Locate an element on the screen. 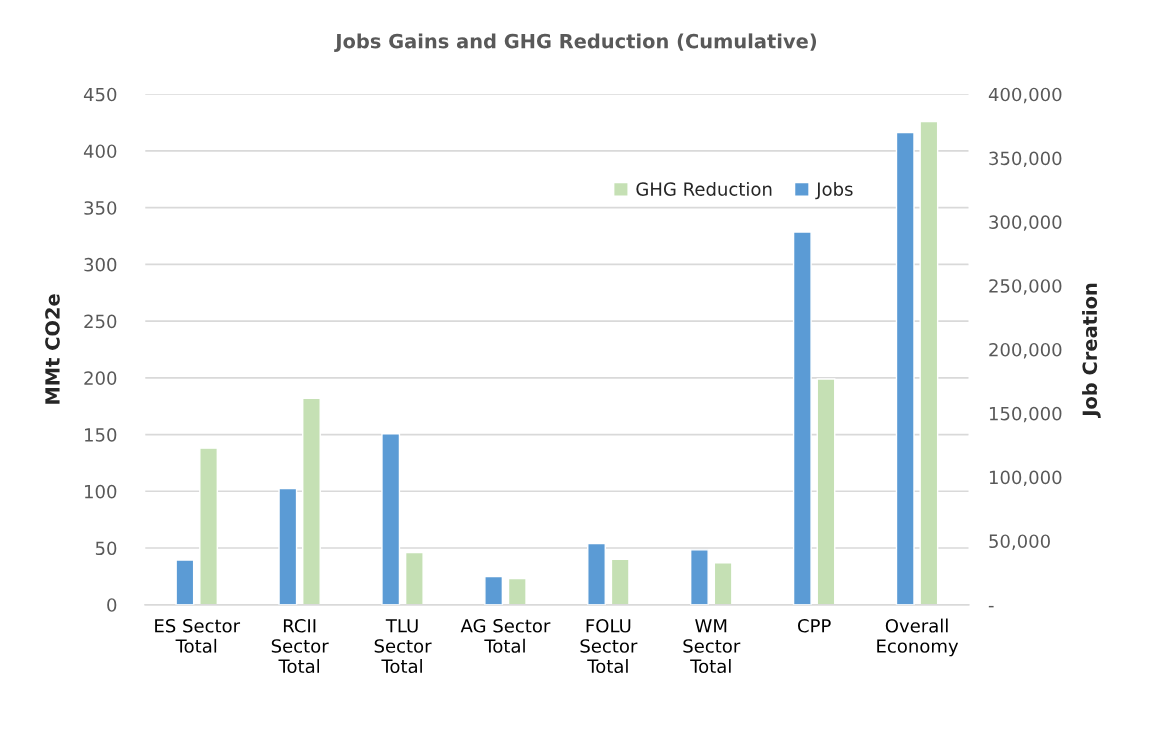 The width and height of the screenshot is (1153, 742). x-tick-label: CPP is located at coordinates (814, 625).